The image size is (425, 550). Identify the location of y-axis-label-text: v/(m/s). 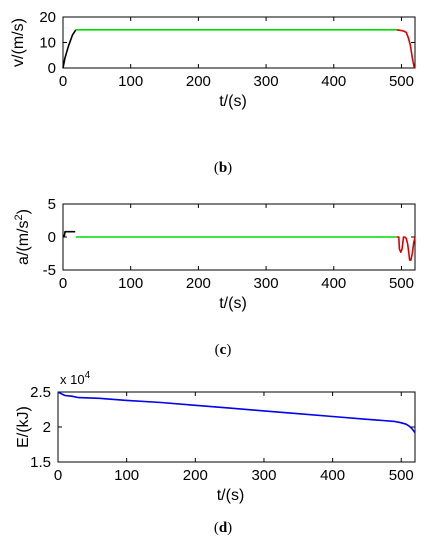
(18, 42).